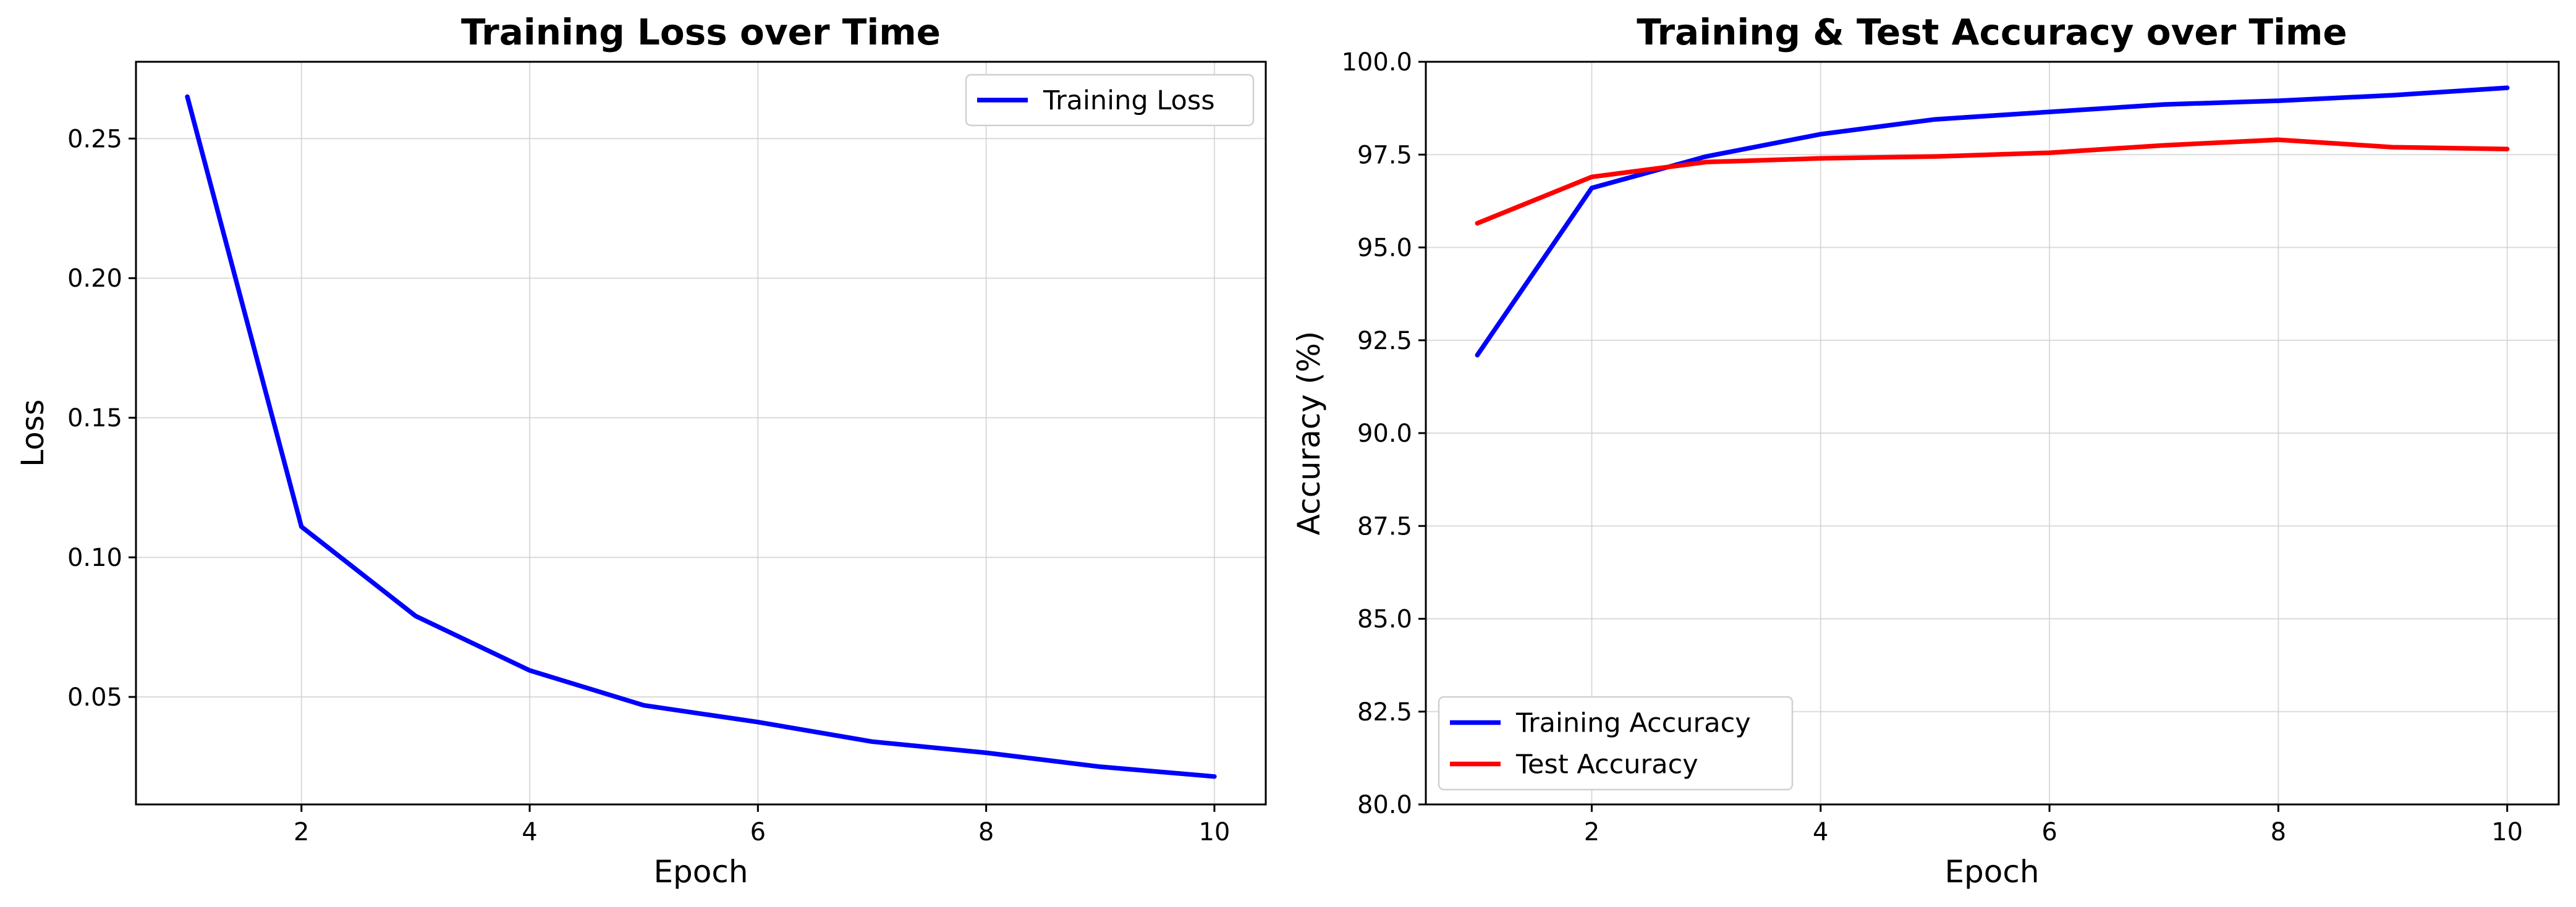 The height and width of the screenshot is (907, 2576). What do you see at coordinates (1129, 100) in the screenshot?
I see `training-loss-legend-label: Training Loss` at bounding box center [1129, 100].